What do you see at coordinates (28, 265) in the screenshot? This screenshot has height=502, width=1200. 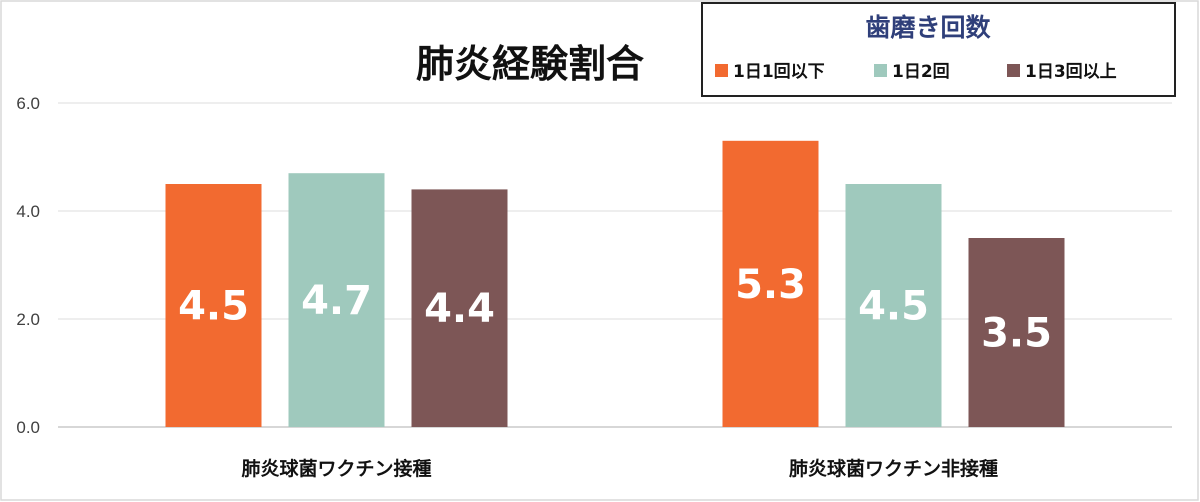 I see `y-axis-ticks: 0.0 2.0 4.0 6.0` at bounding box center [28, 265].